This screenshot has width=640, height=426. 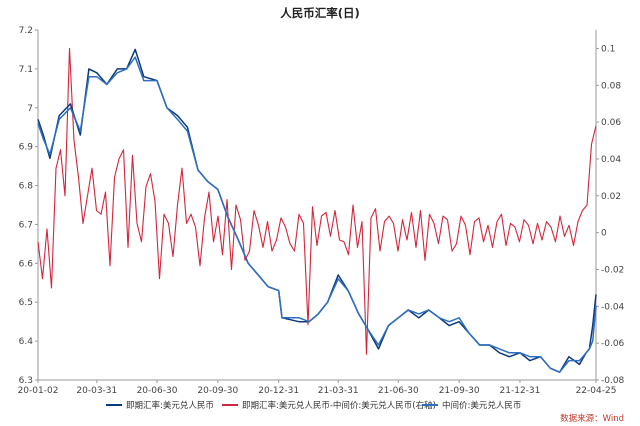 What do you see at coordinates (459, 391) in the screenshot?
I see `x-tick-label: 21-09-30` at bounding box center [459, 391].